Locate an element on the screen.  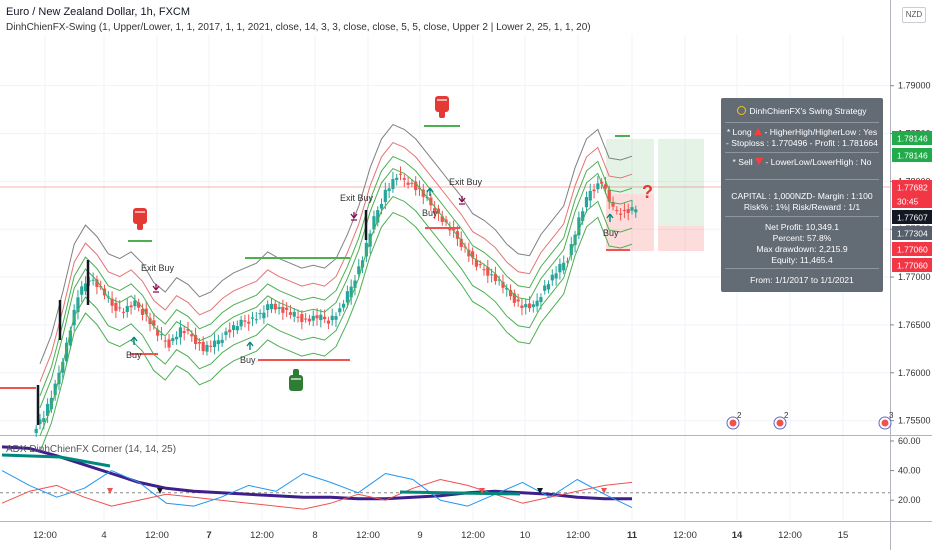
panel-title: DinhChienFX's Swing Strategy is located at coordinates (808, 111).